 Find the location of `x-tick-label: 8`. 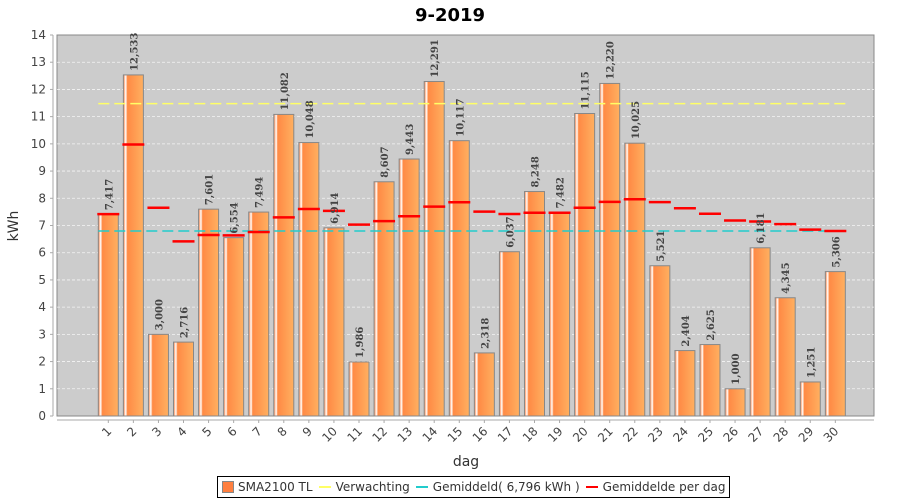

x-tick-label: 8 is located at coordinates (282, 431).